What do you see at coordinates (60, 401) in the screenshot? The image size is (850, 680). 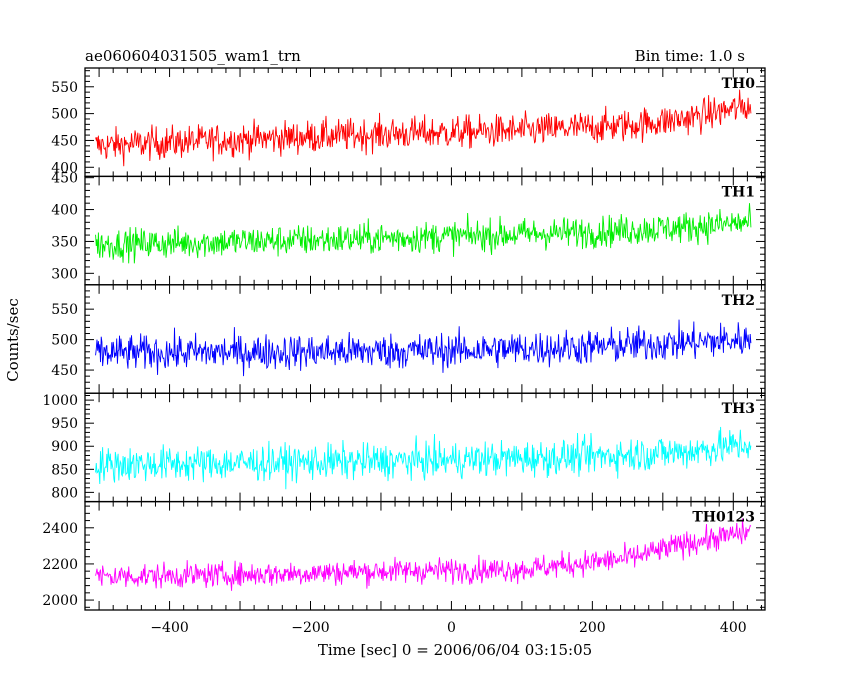 I see `y-tick-label: 1000` at bounding box center [60, 401].